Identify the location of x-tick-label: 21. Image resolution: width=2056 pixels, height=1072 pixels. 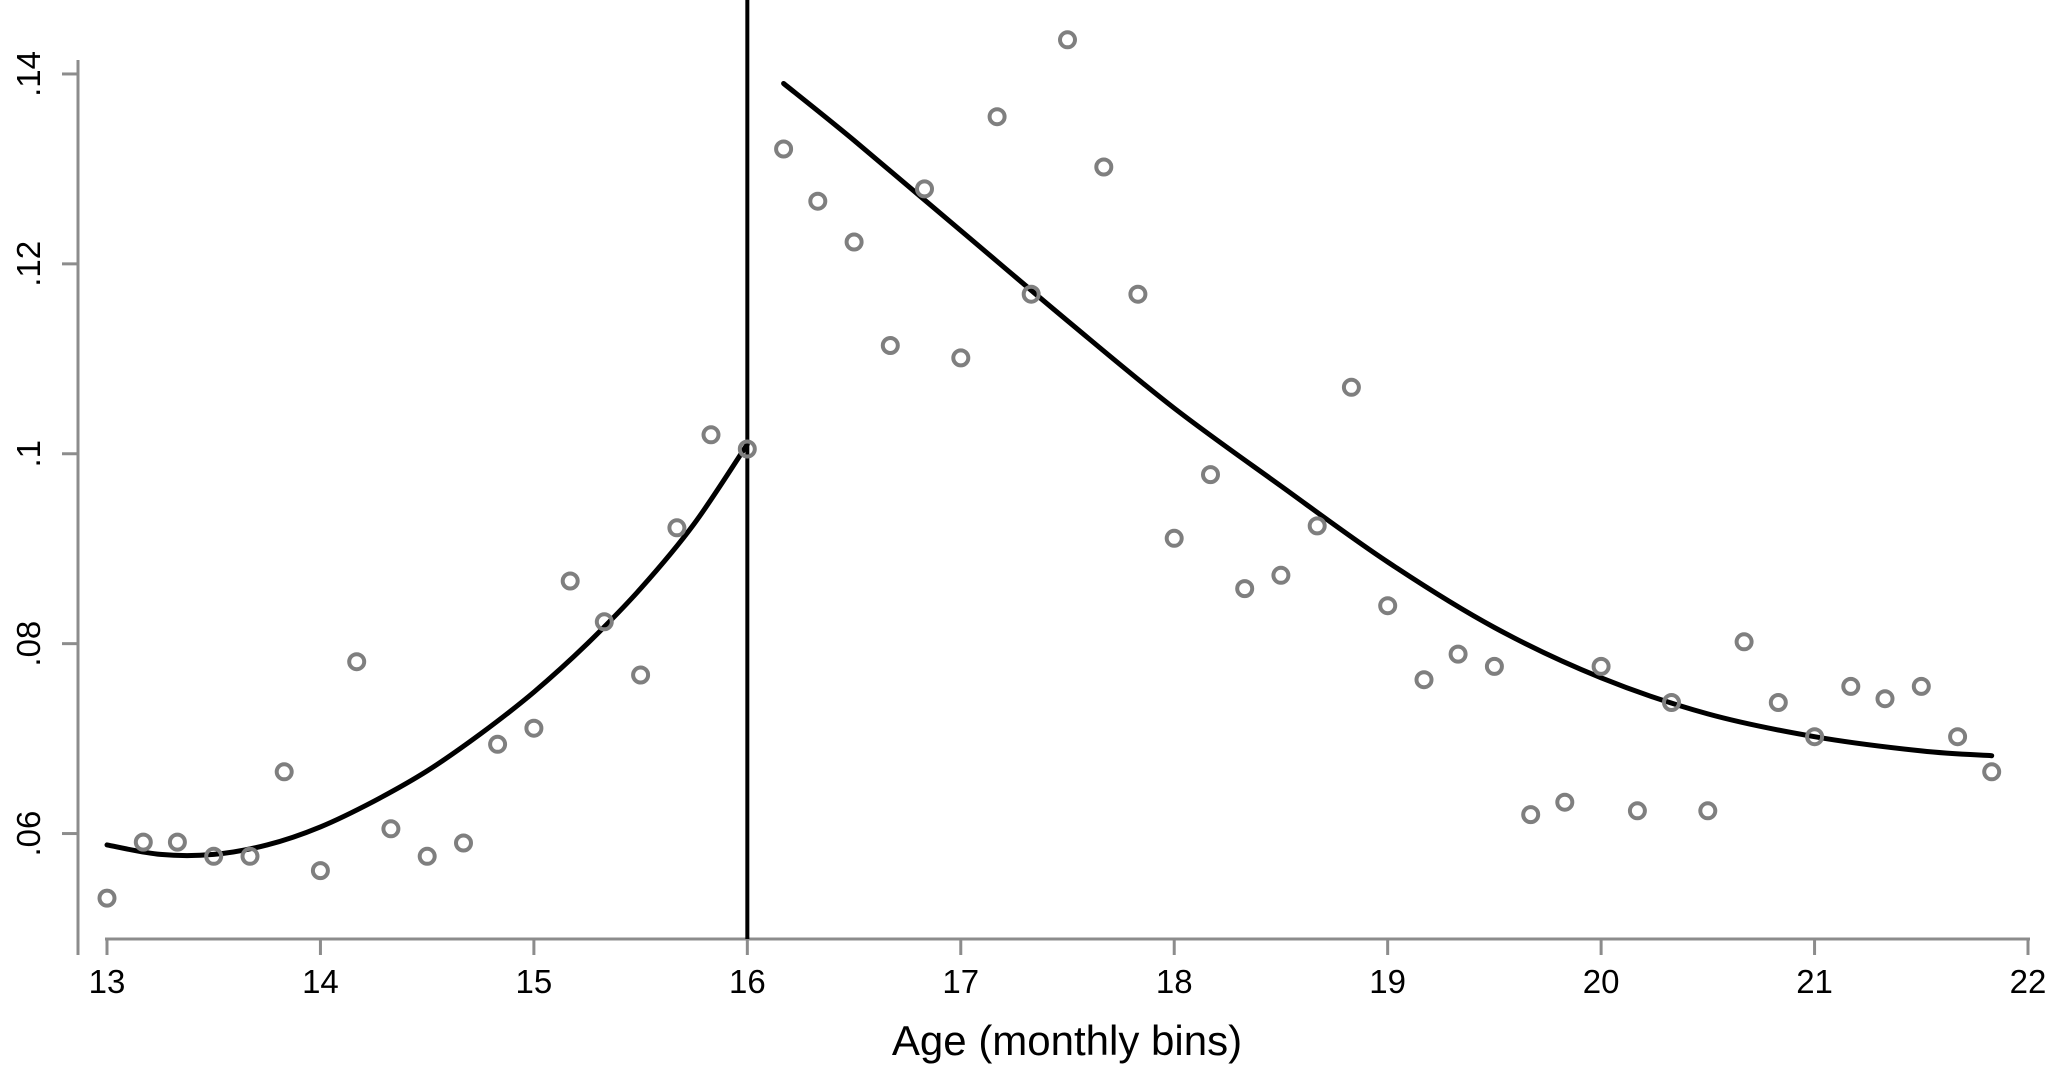
(1814, 981).